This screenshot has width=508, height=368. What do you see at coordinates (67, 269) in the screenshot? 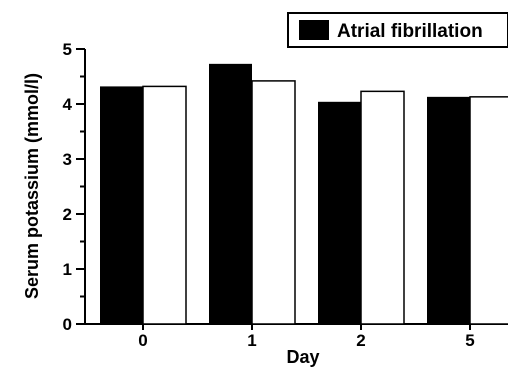
I see `y-tick-label: 1` at bounding box center [67, 269].